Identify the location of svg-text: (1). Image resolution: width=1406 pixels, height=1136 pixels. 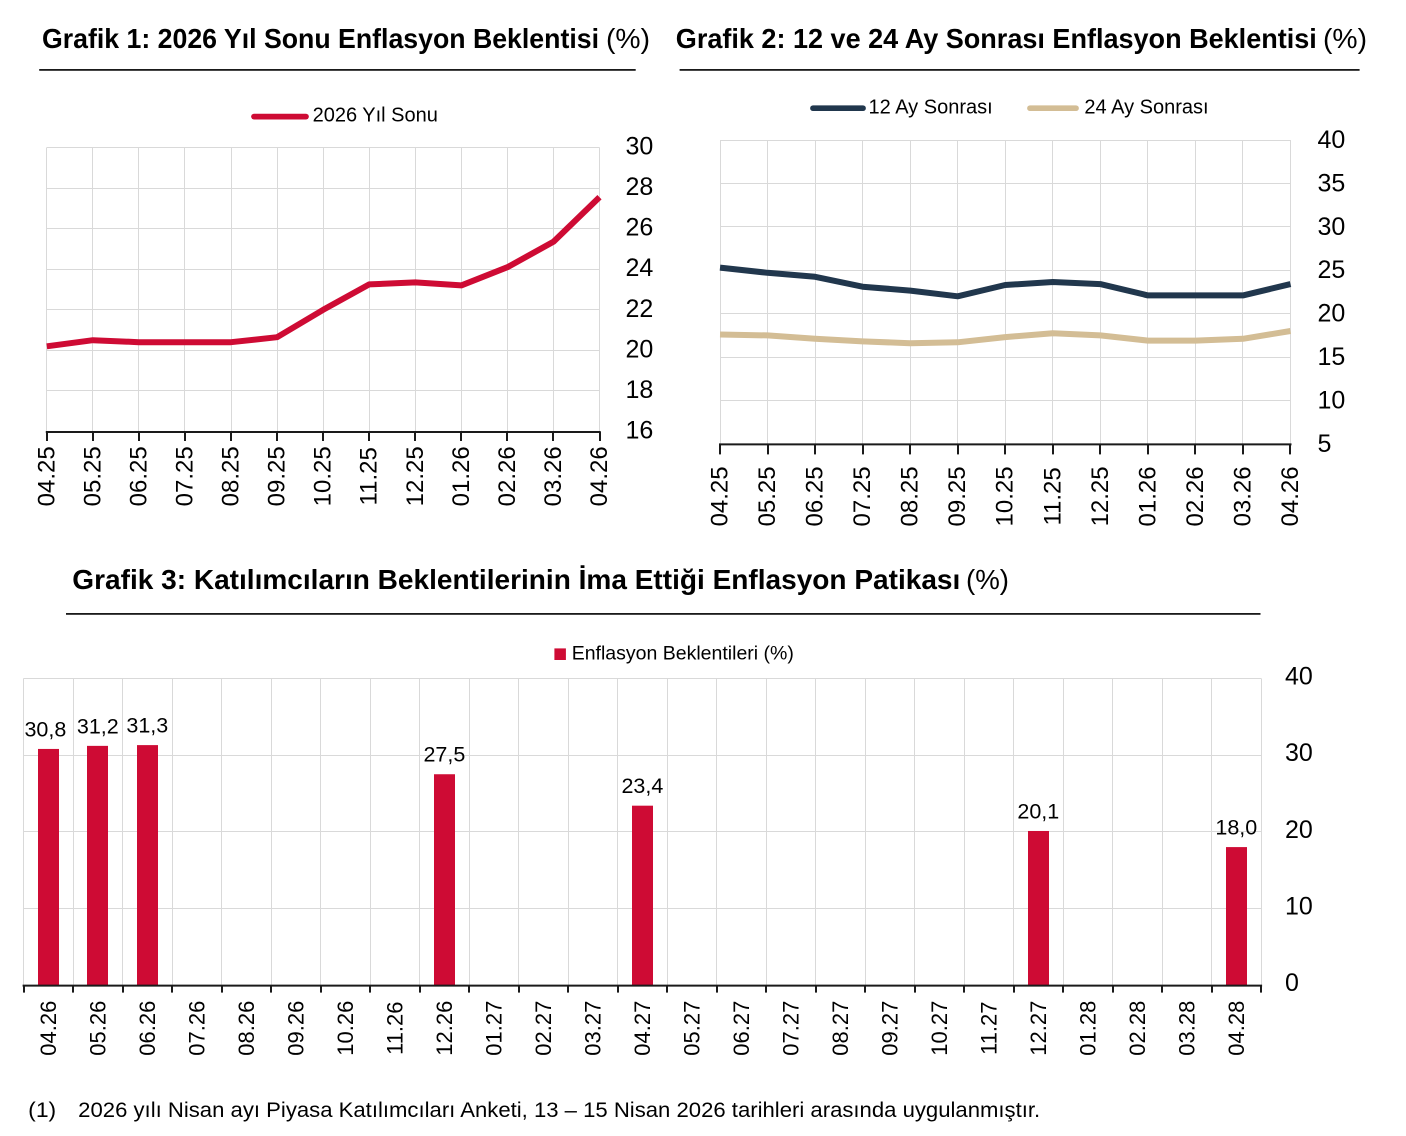
(42, 1110).